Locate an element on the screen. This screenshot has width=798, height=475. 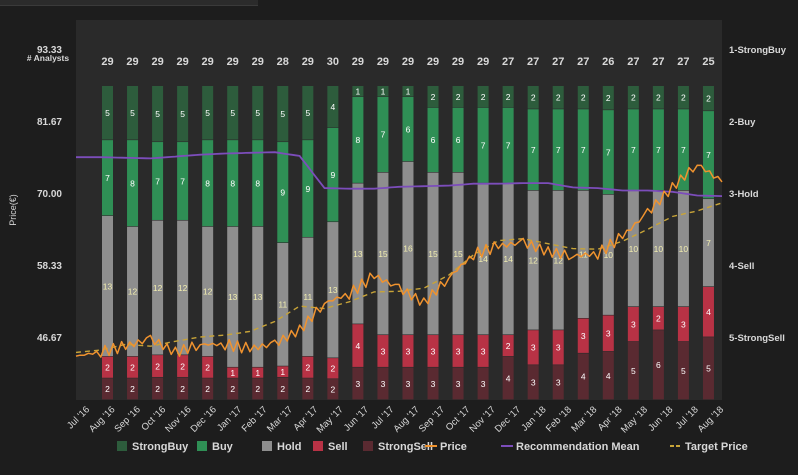
legend-label-recommendation-mean: Recommendation Mean is located at coordinates (578, 447).